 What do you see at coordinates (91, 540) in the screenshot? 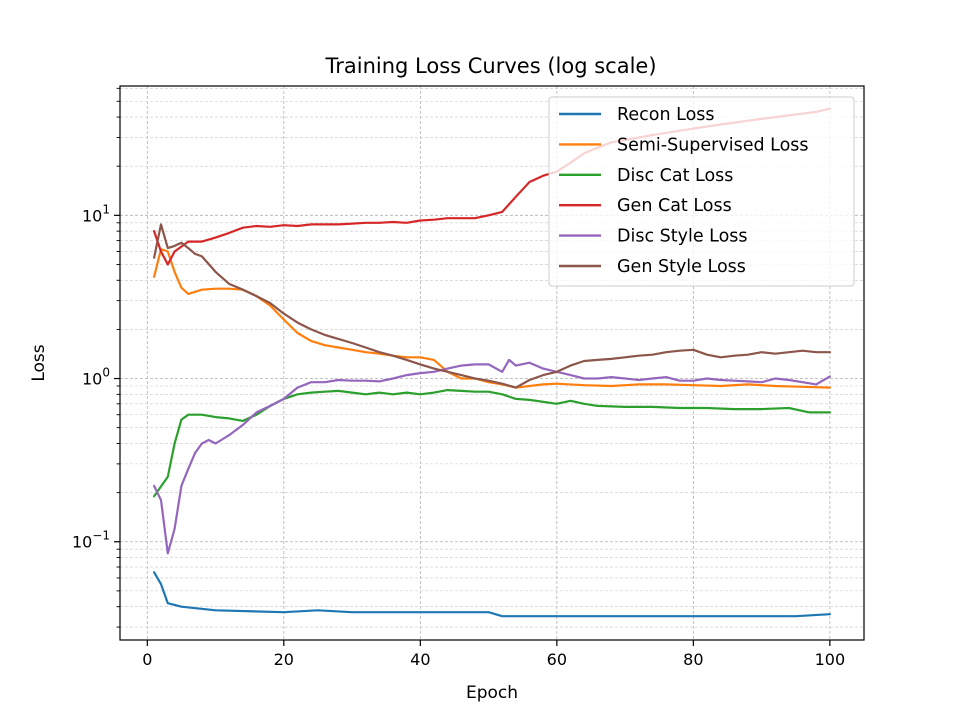
I see `y-tick-label: 10⁻¹` at bounding box center [91, 540].